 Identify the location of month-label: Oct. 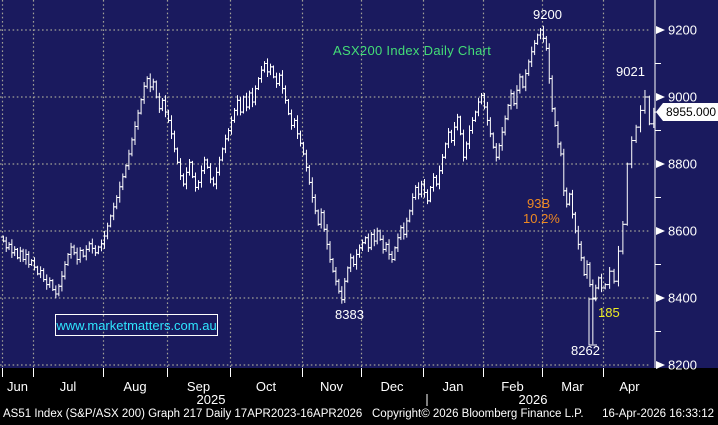
(266, 386).